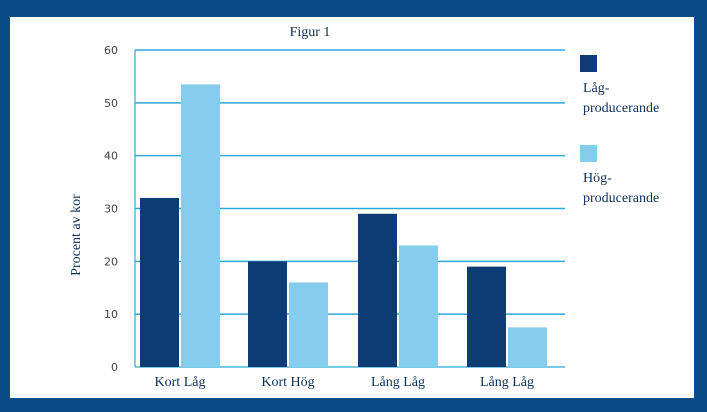  Describe the element at coordinates (76, 235) in the screenshot. I see `y-axis-label: Procent av kor` at that location.